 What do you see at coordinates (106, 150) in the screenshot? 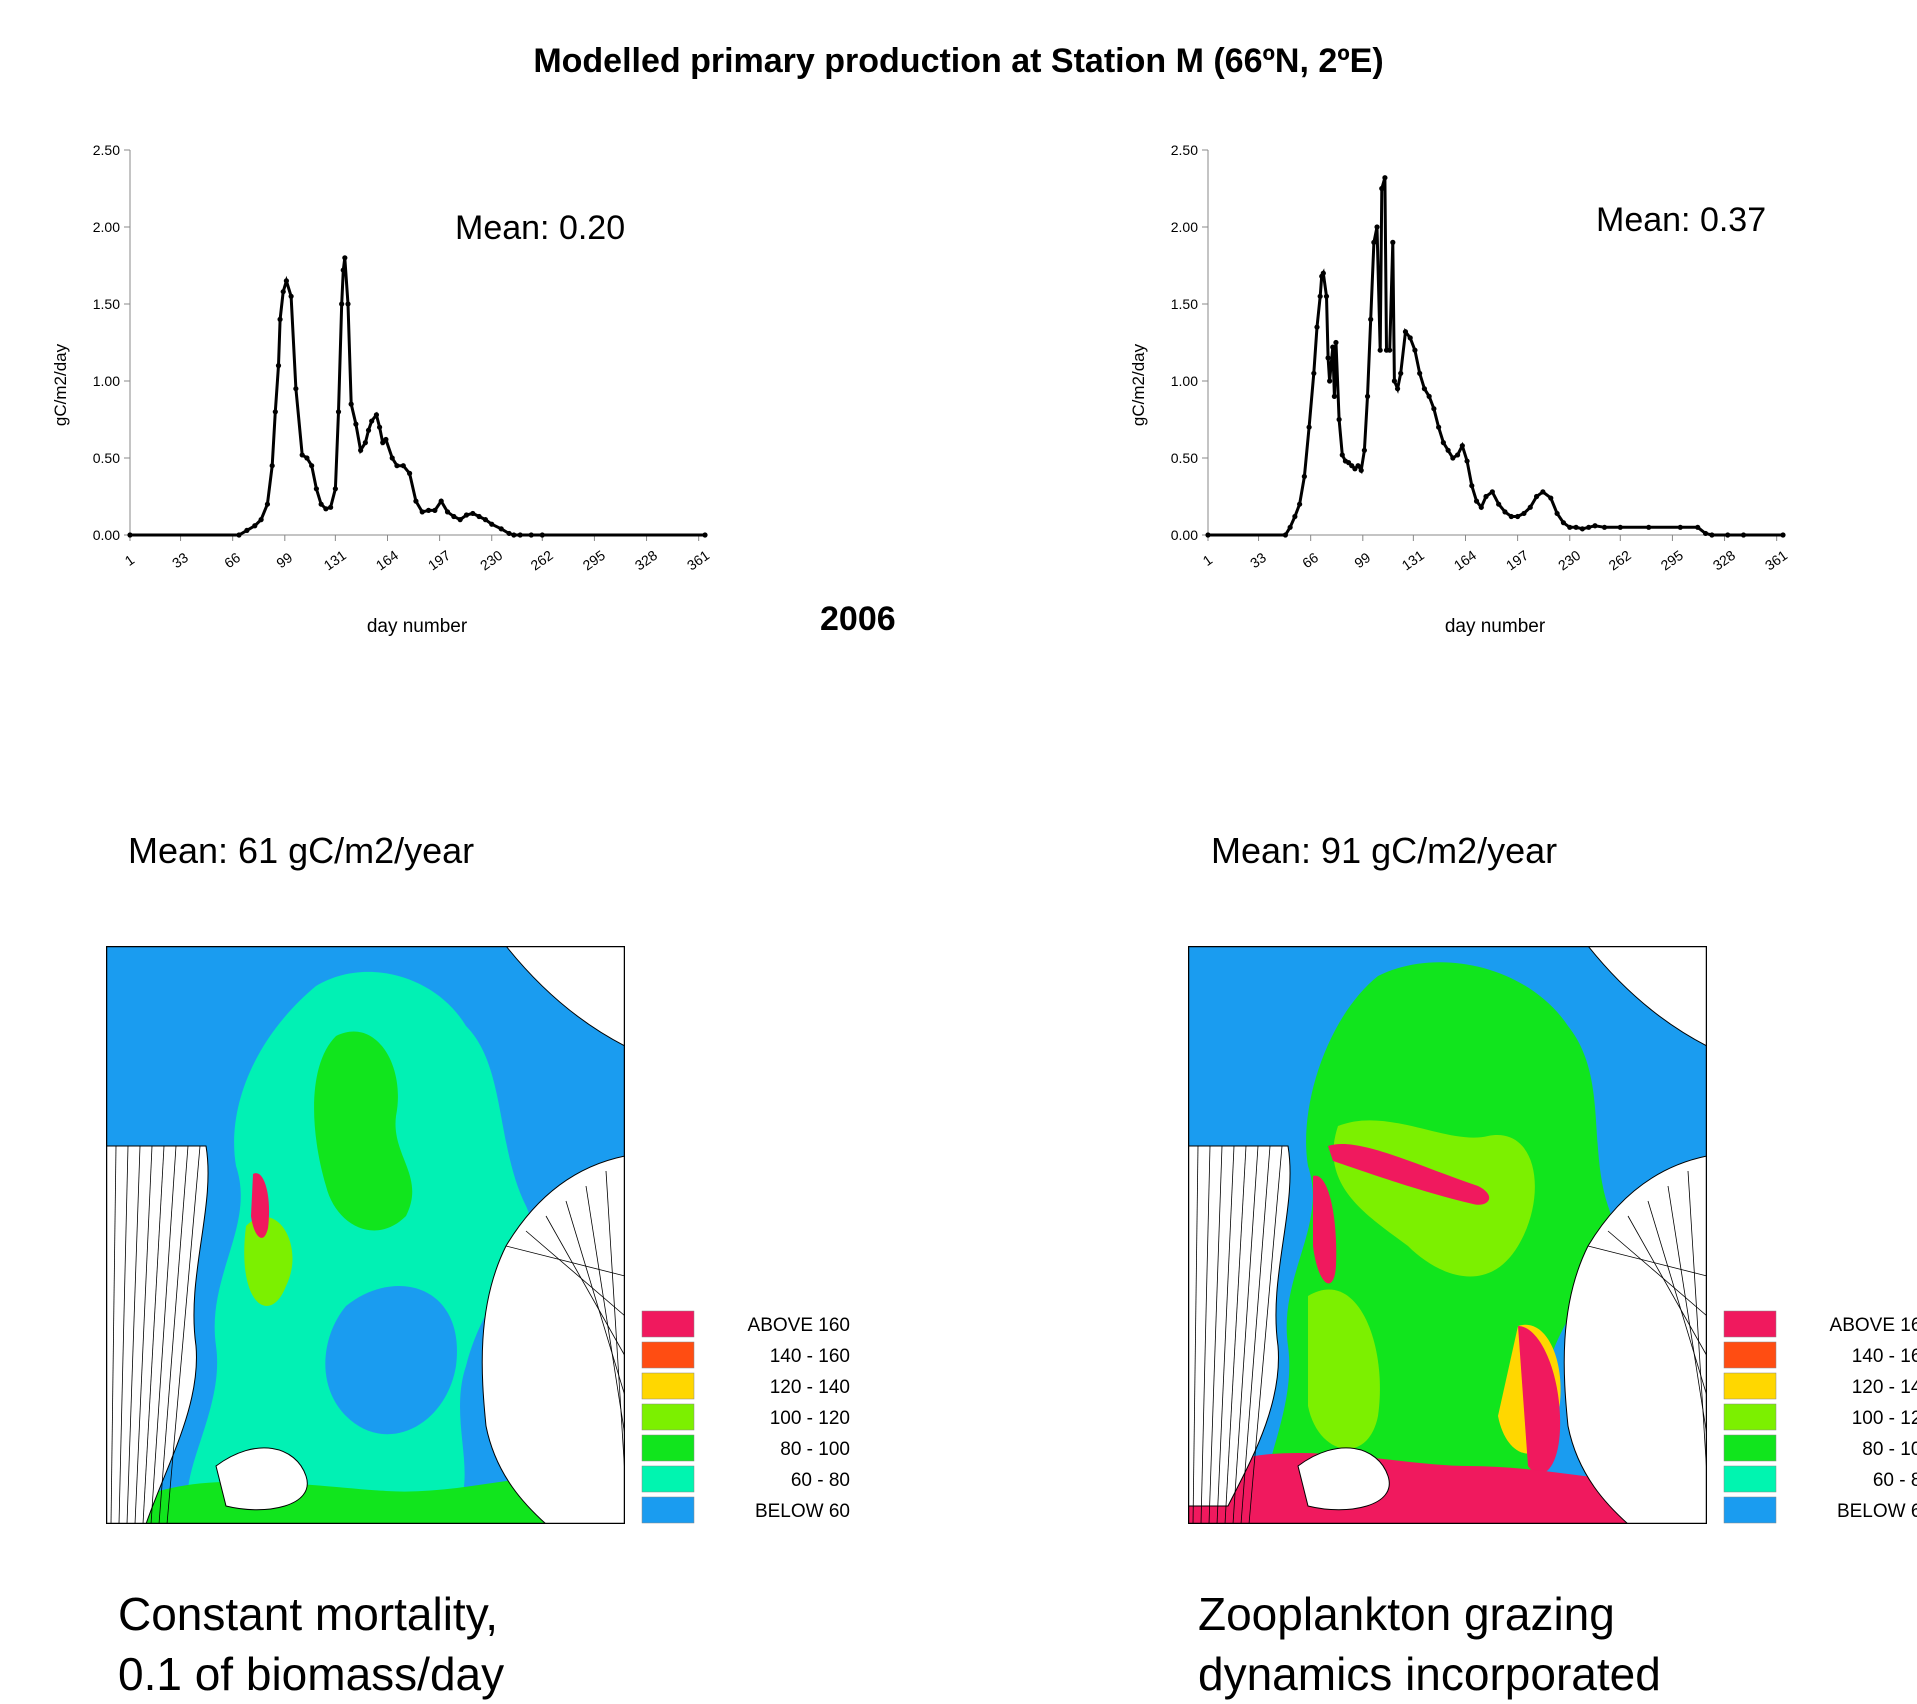
I see `y-tick-label: 2.50` at bounding box center [106, 150].